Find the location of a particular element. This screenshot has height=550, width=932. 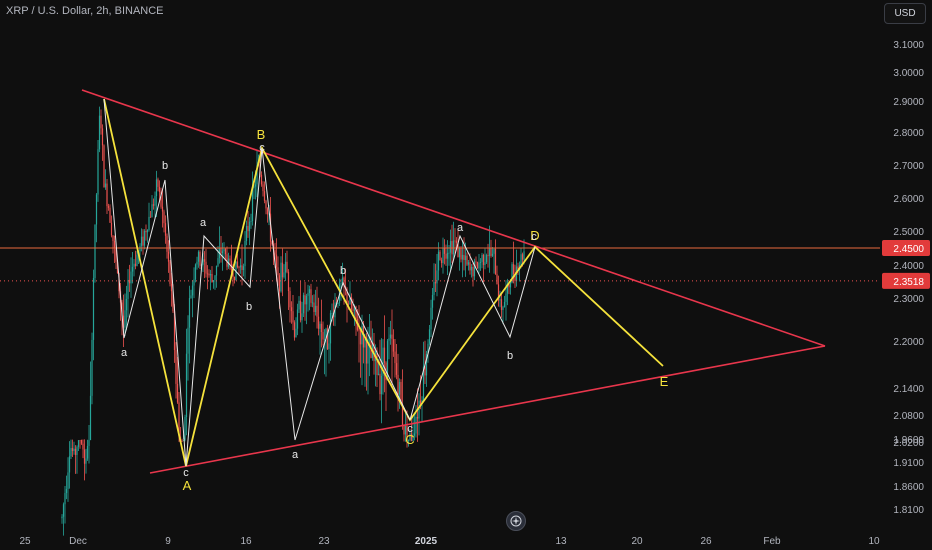

y-tick-label: 1.8600 is located at coordinates (908, 487).